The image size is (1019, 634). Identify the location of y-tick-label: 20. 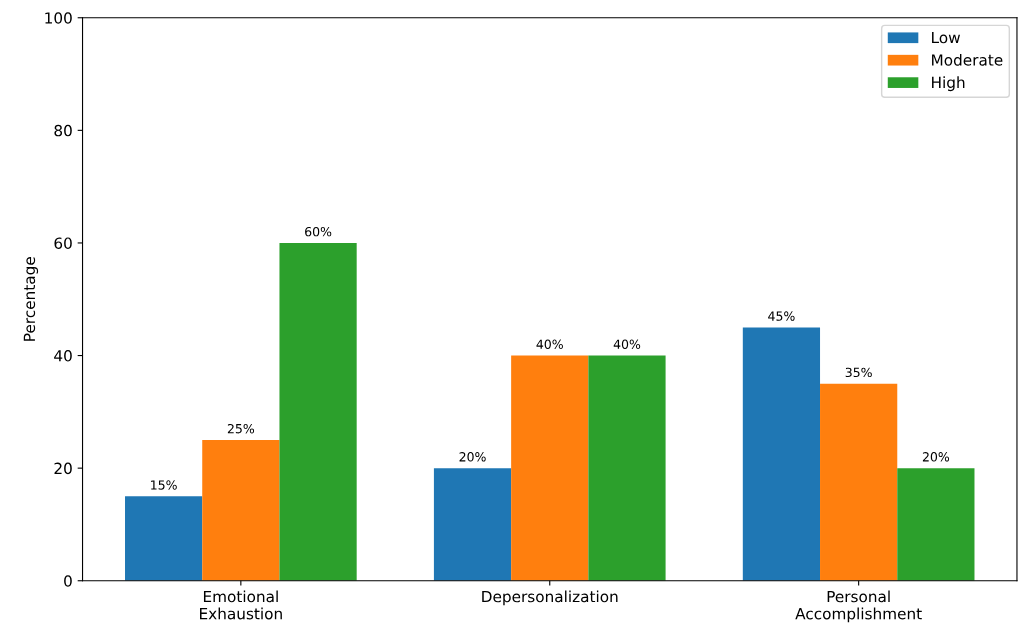
(63, 468).